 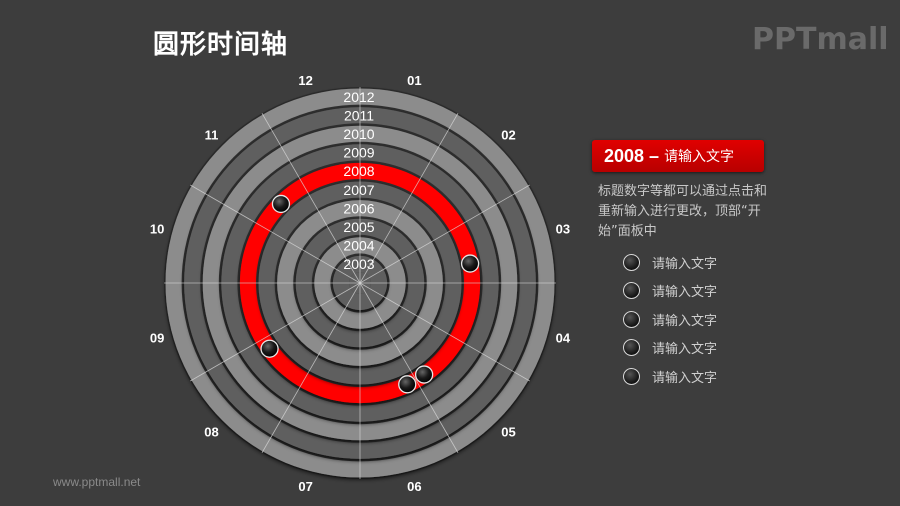 What do you see at coordinates (358, 180) in the screenshot?
I see `year-labels: 2012 2011 2010 2009 2008 2007 2006 2005 2004 2003` at bounding box center [358, 180].